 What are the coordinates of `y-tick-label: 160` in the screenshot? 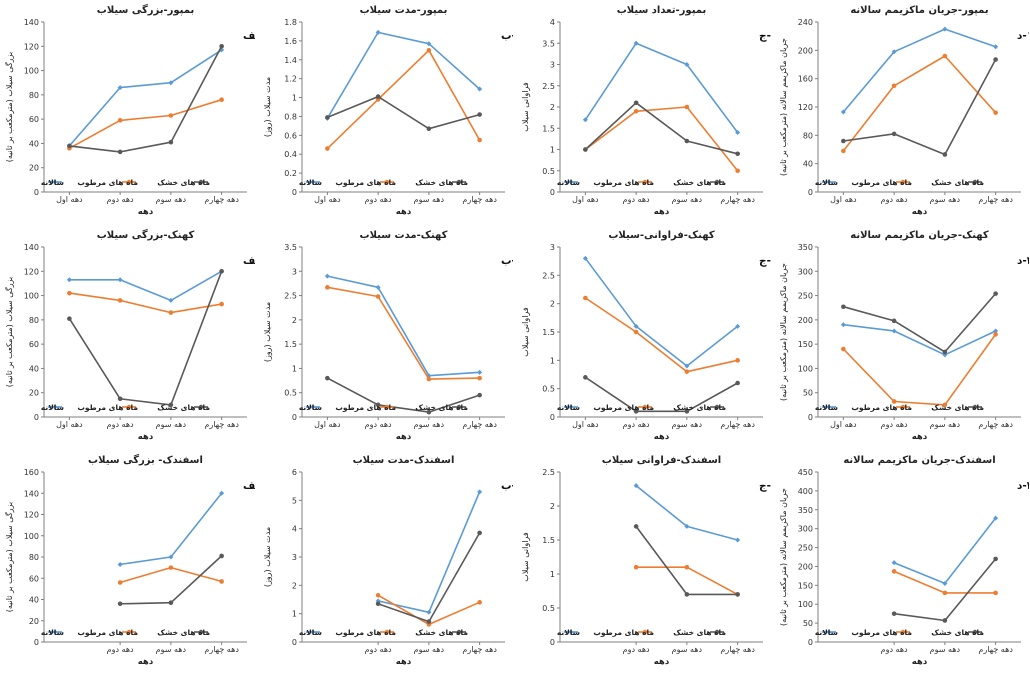 It's located at (31, 472).